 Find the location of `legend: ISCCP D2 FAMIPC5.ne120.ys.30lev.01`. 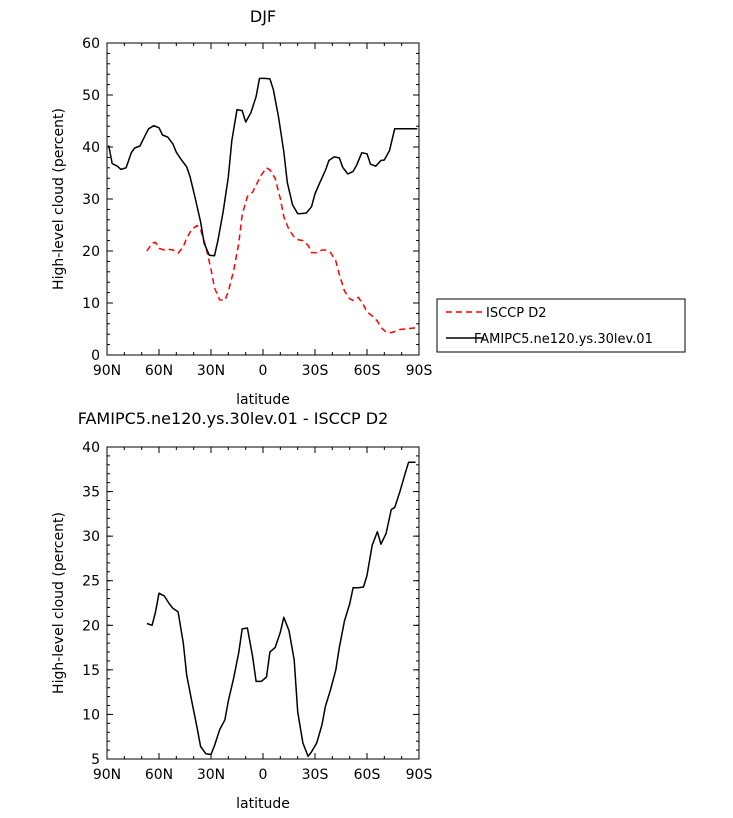

legend: ISCCP D2 FAMIPC5.ne120.ys.30lev.01 is located at coordinates (561, 325).